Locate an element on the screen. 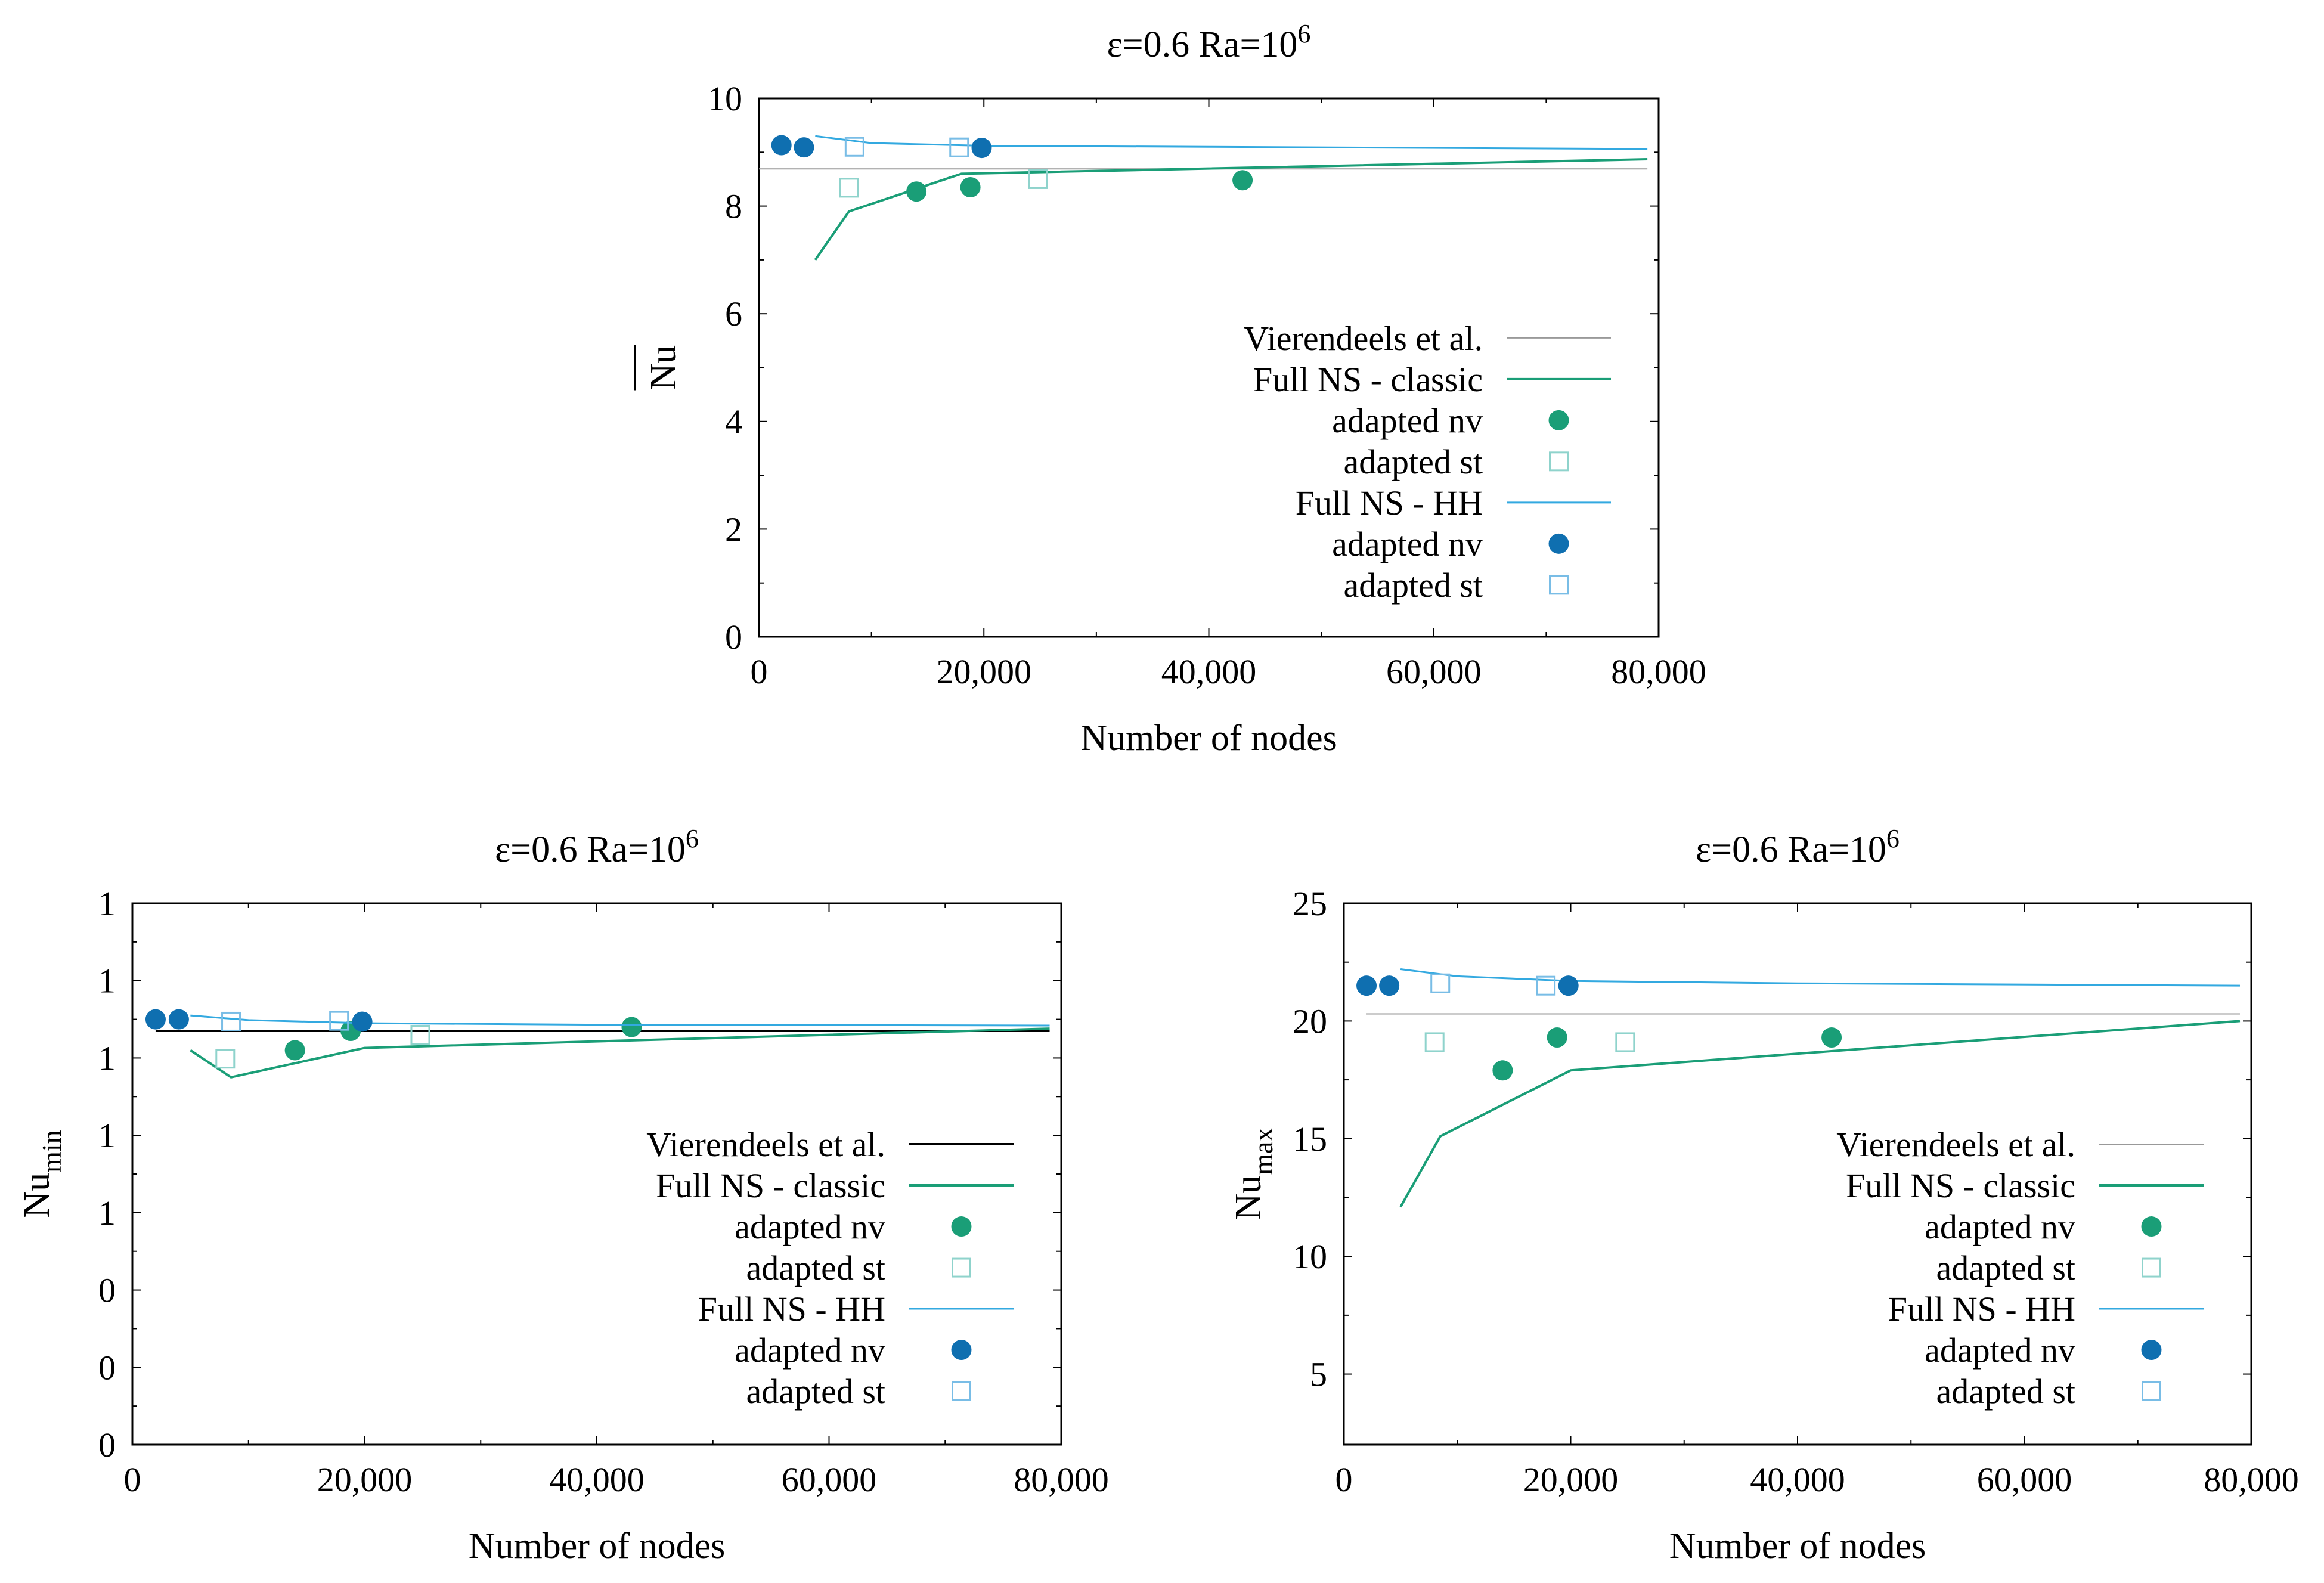  x-tick-label: 20,000 is located at coordinates (984, 671).